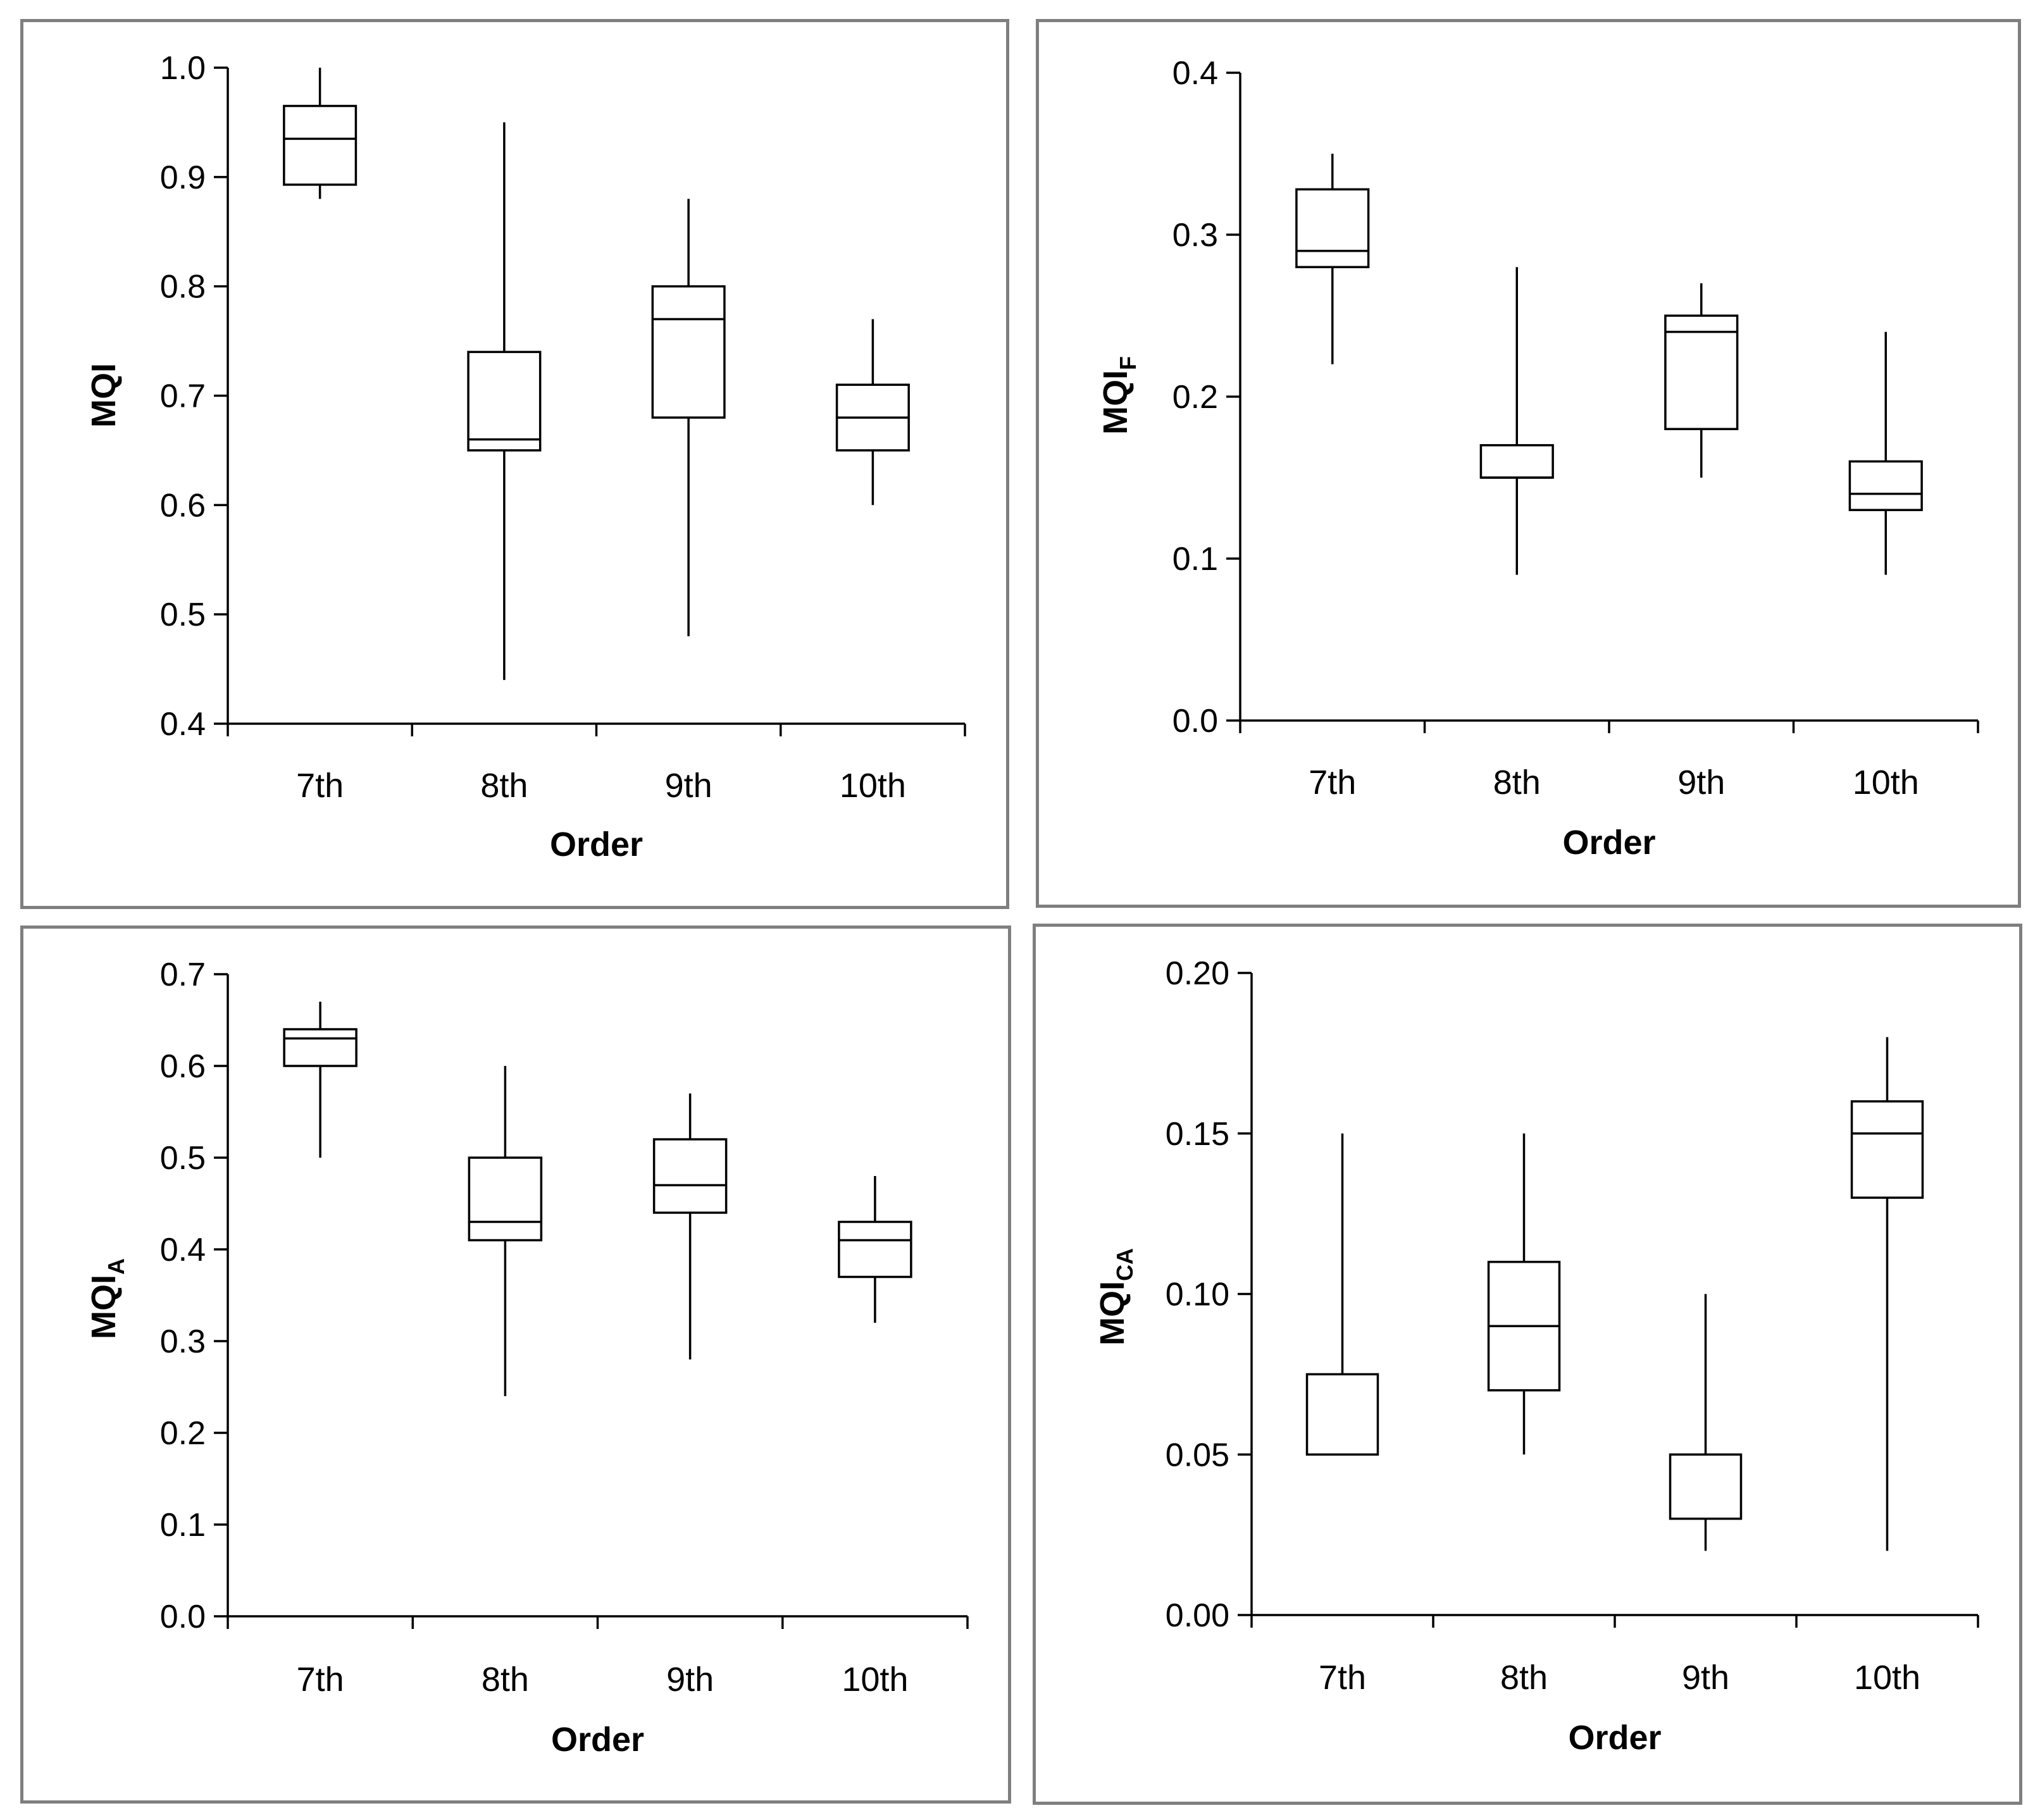 The height and width of the screenshot is (1820, 2040). I want to click on y-tick-label: 0.20, so click(1197, 973).